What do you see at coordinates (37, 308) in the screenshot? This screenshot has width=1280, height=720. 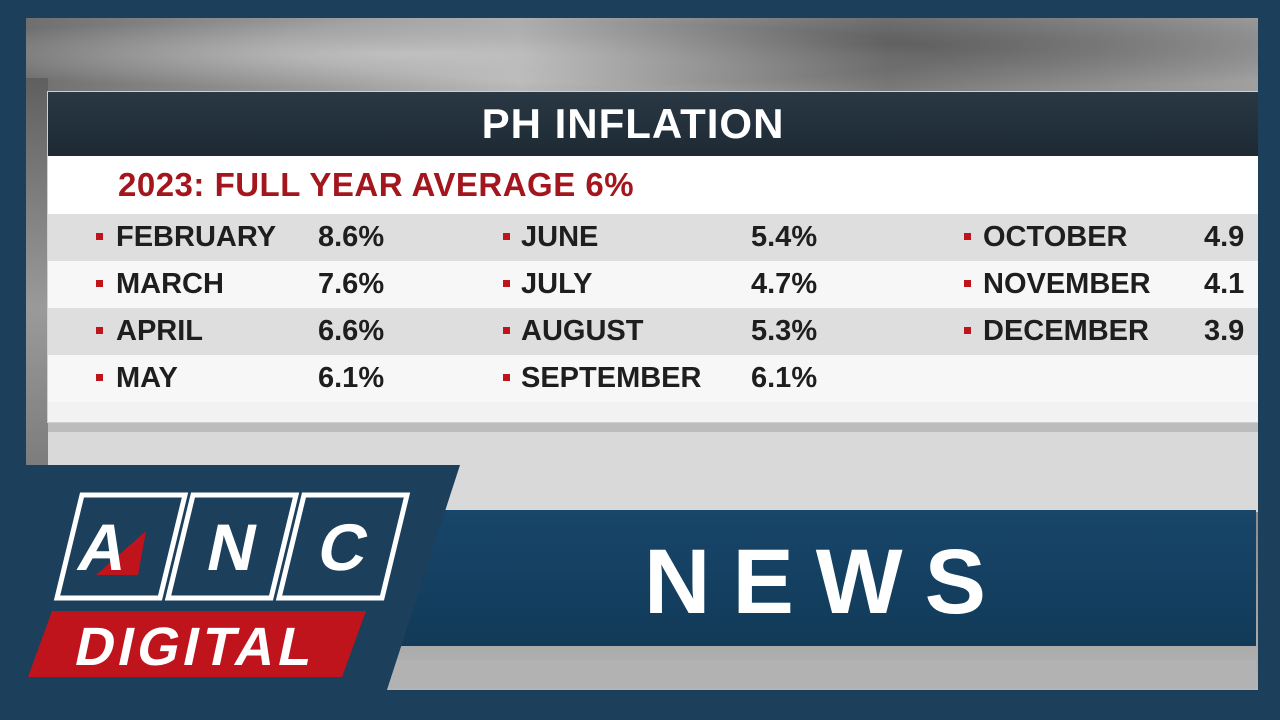 I see `background-left-strip` at bounding box center [37, 308].